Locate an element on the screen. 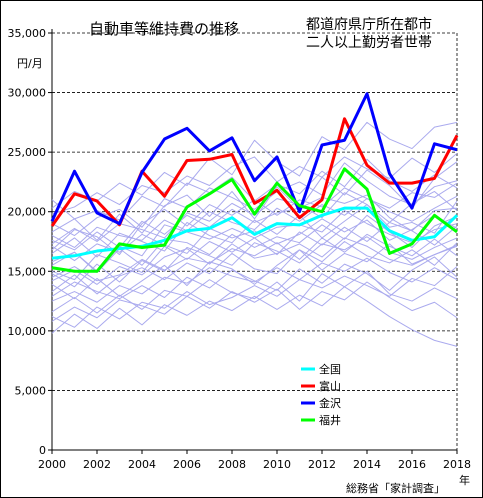  x-tick-label-2010: 2010 is located at coordinates (277, 464).